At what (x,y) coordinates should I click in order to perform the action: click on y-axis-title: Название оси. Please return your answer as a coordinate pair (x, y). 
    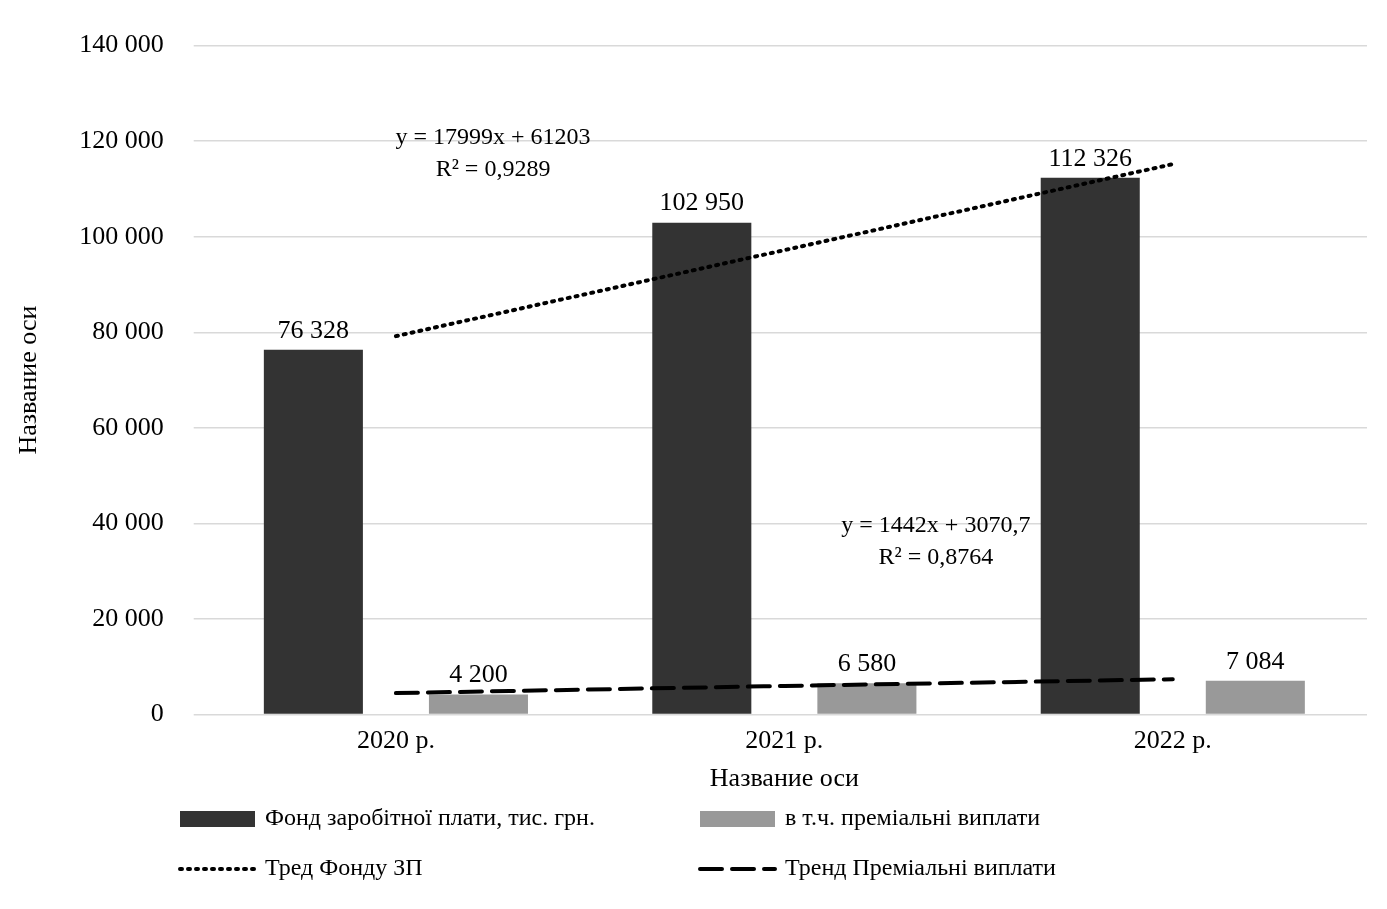
    Looking at the image, I should click on (28, 380).